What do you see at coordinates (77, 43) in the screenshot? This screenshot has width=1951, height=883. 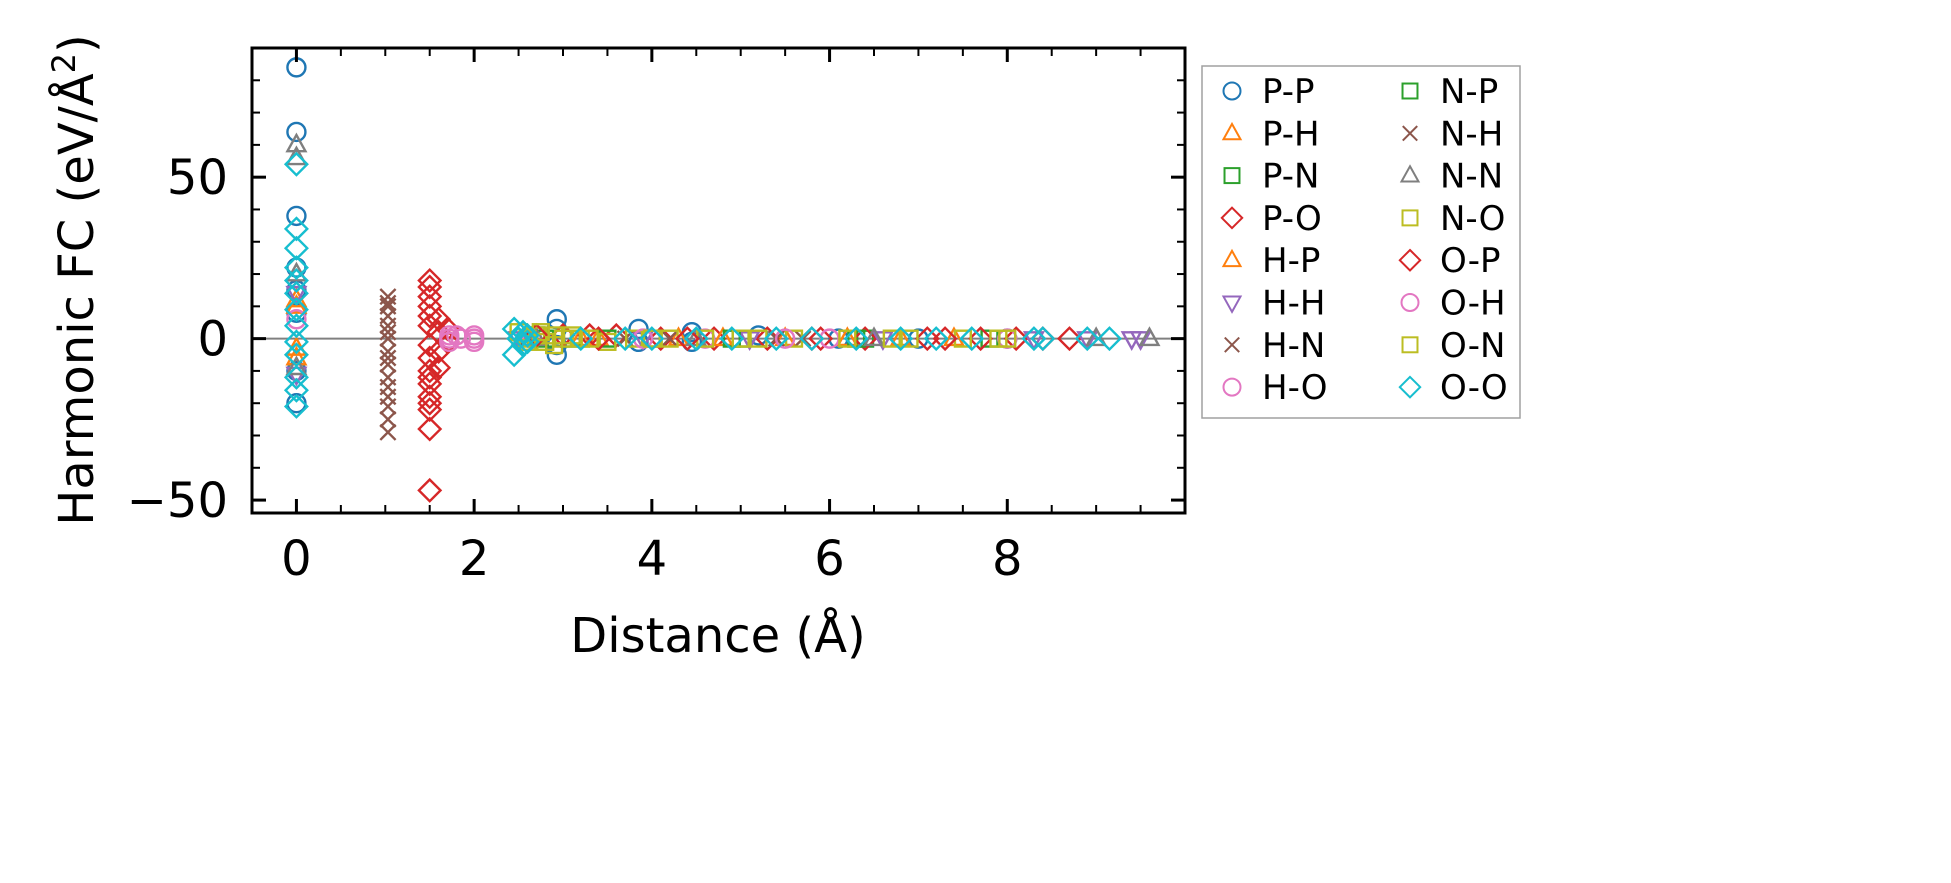 I see `y-axis-title-close: )` at bounding box center [77, 43].